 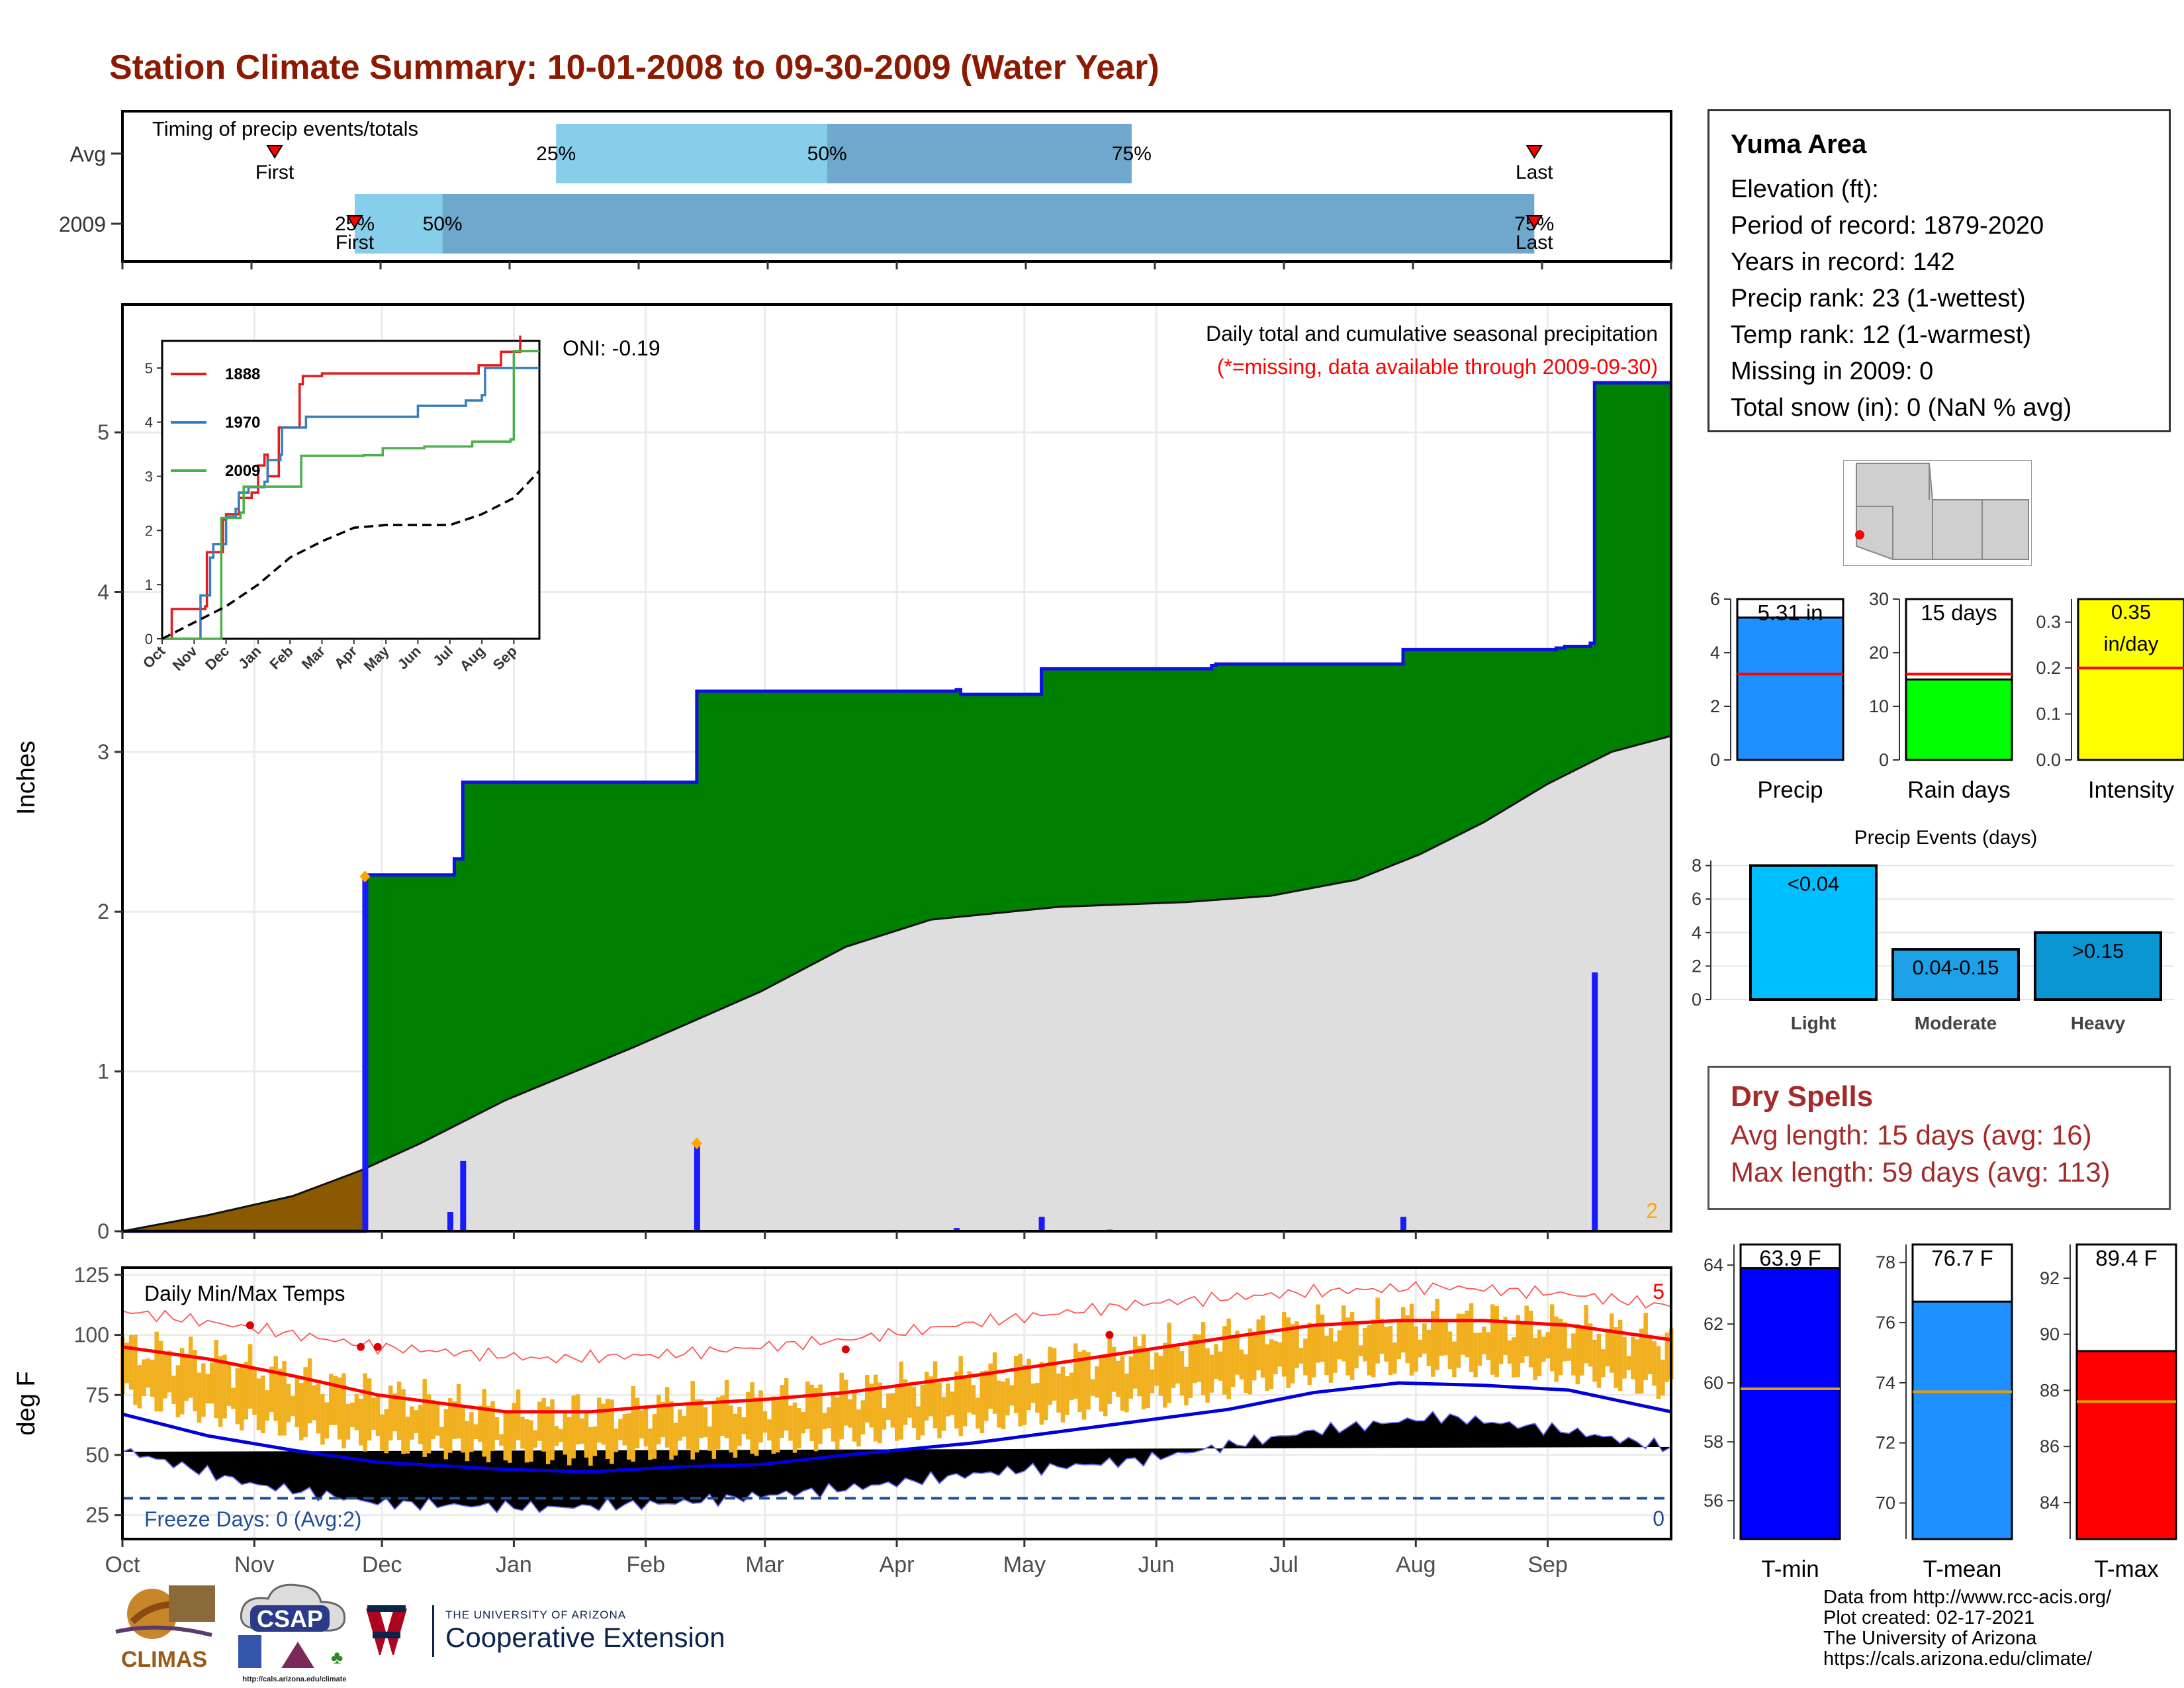 What do you see at coordinates (765, 1564) in the screenshot?
I see `month-label: Mar` at bounding box center [765, 1564].